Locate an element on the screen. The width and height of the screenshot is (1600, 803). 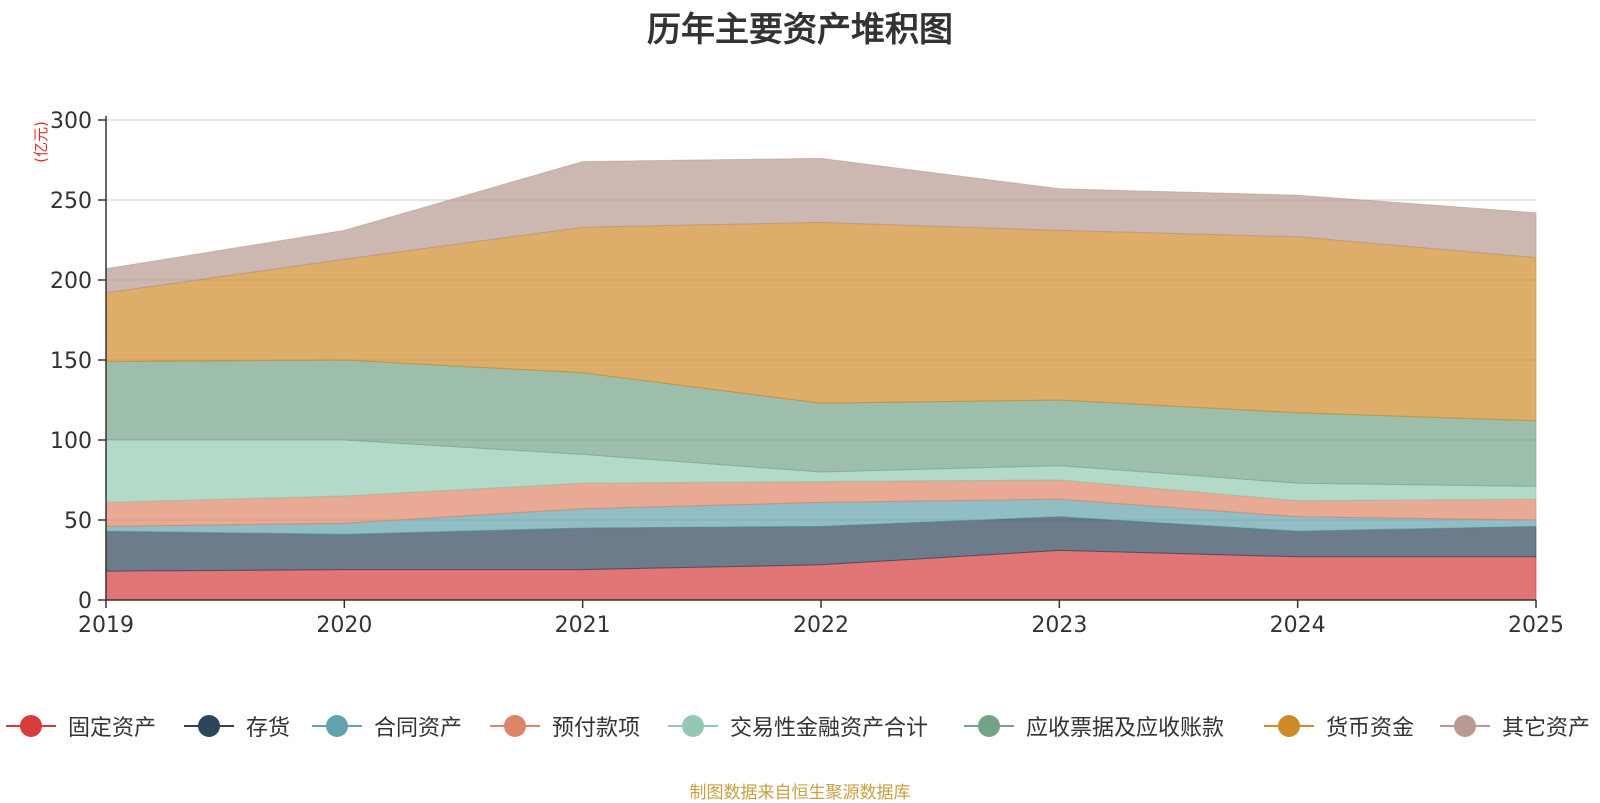
legend-item-3: 预付款项 is located at coordinates (565, 726).